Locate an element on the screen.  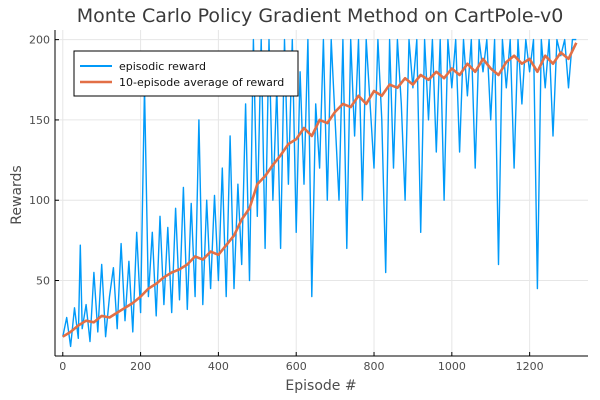
legend-box is located at coordinates (186, 73).